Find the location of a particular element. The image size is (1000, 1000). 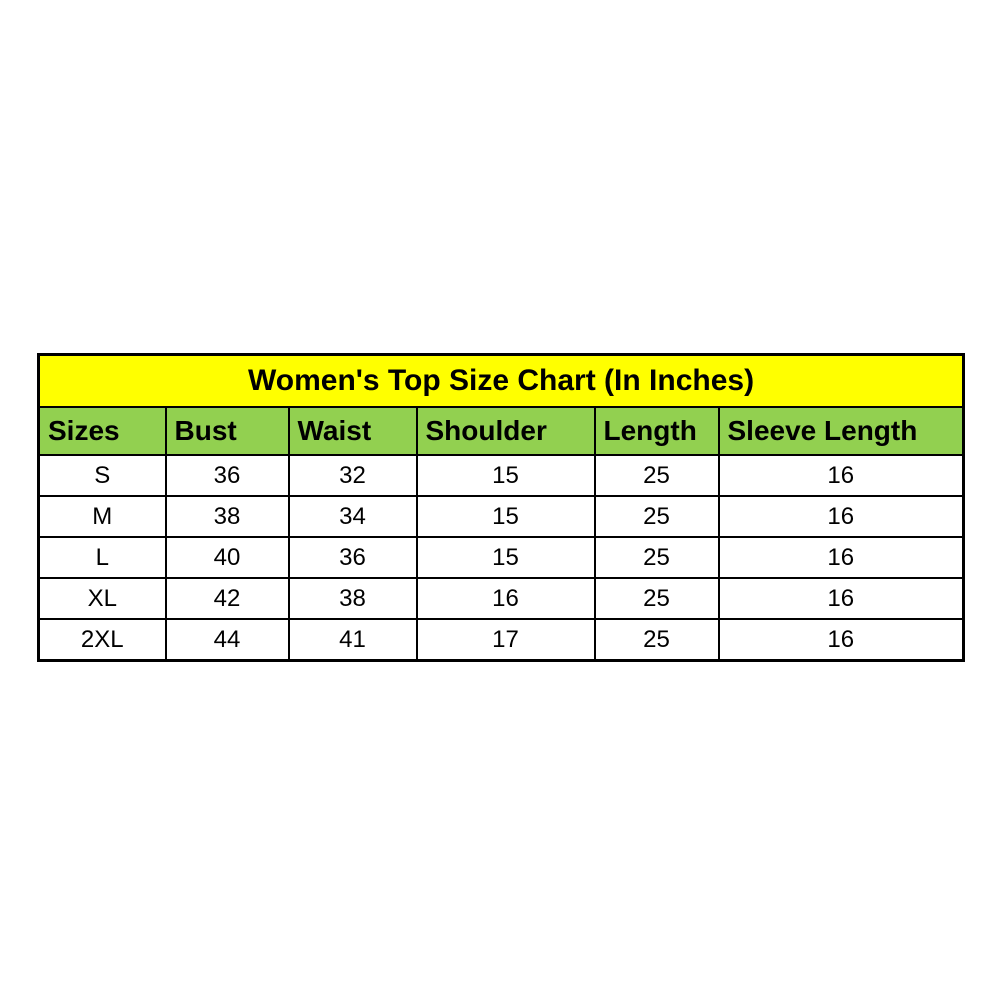

waist-cell: 38 is located at coordinates (352, 598).